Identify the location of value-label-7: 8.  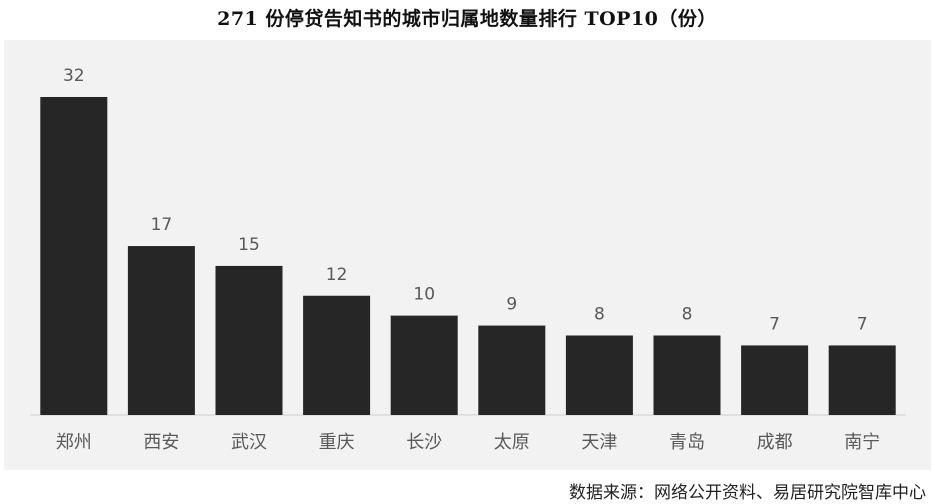
(599, 315).